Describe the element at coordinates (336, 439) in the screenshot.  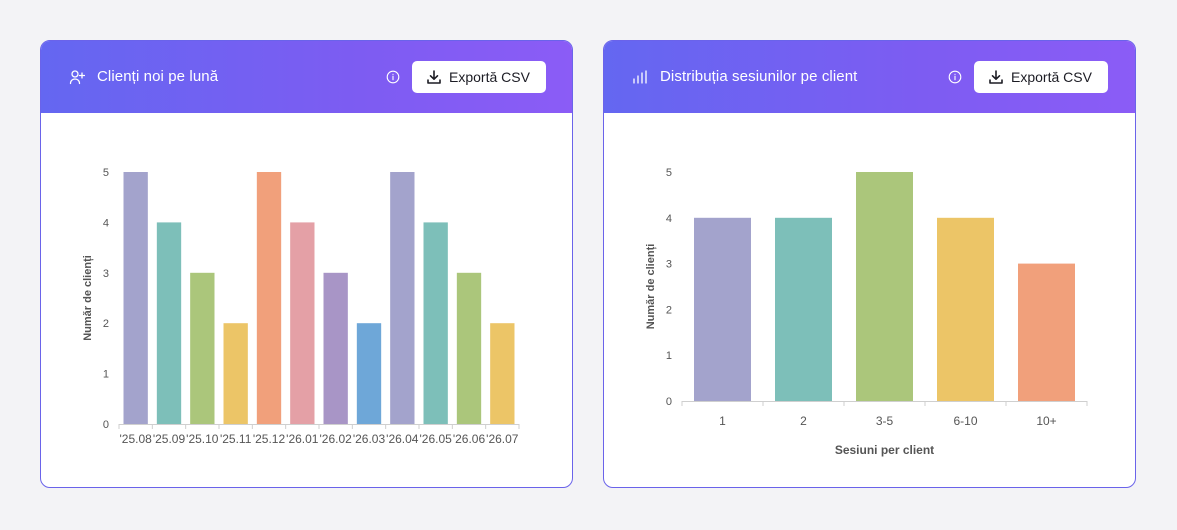
I see `x-tick-label: '26.02` at that location.